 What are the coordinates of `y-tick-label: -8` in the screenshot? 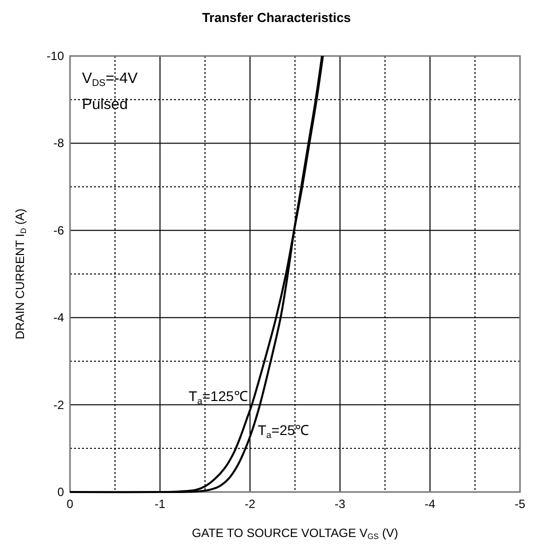 It's located at (58, 143).